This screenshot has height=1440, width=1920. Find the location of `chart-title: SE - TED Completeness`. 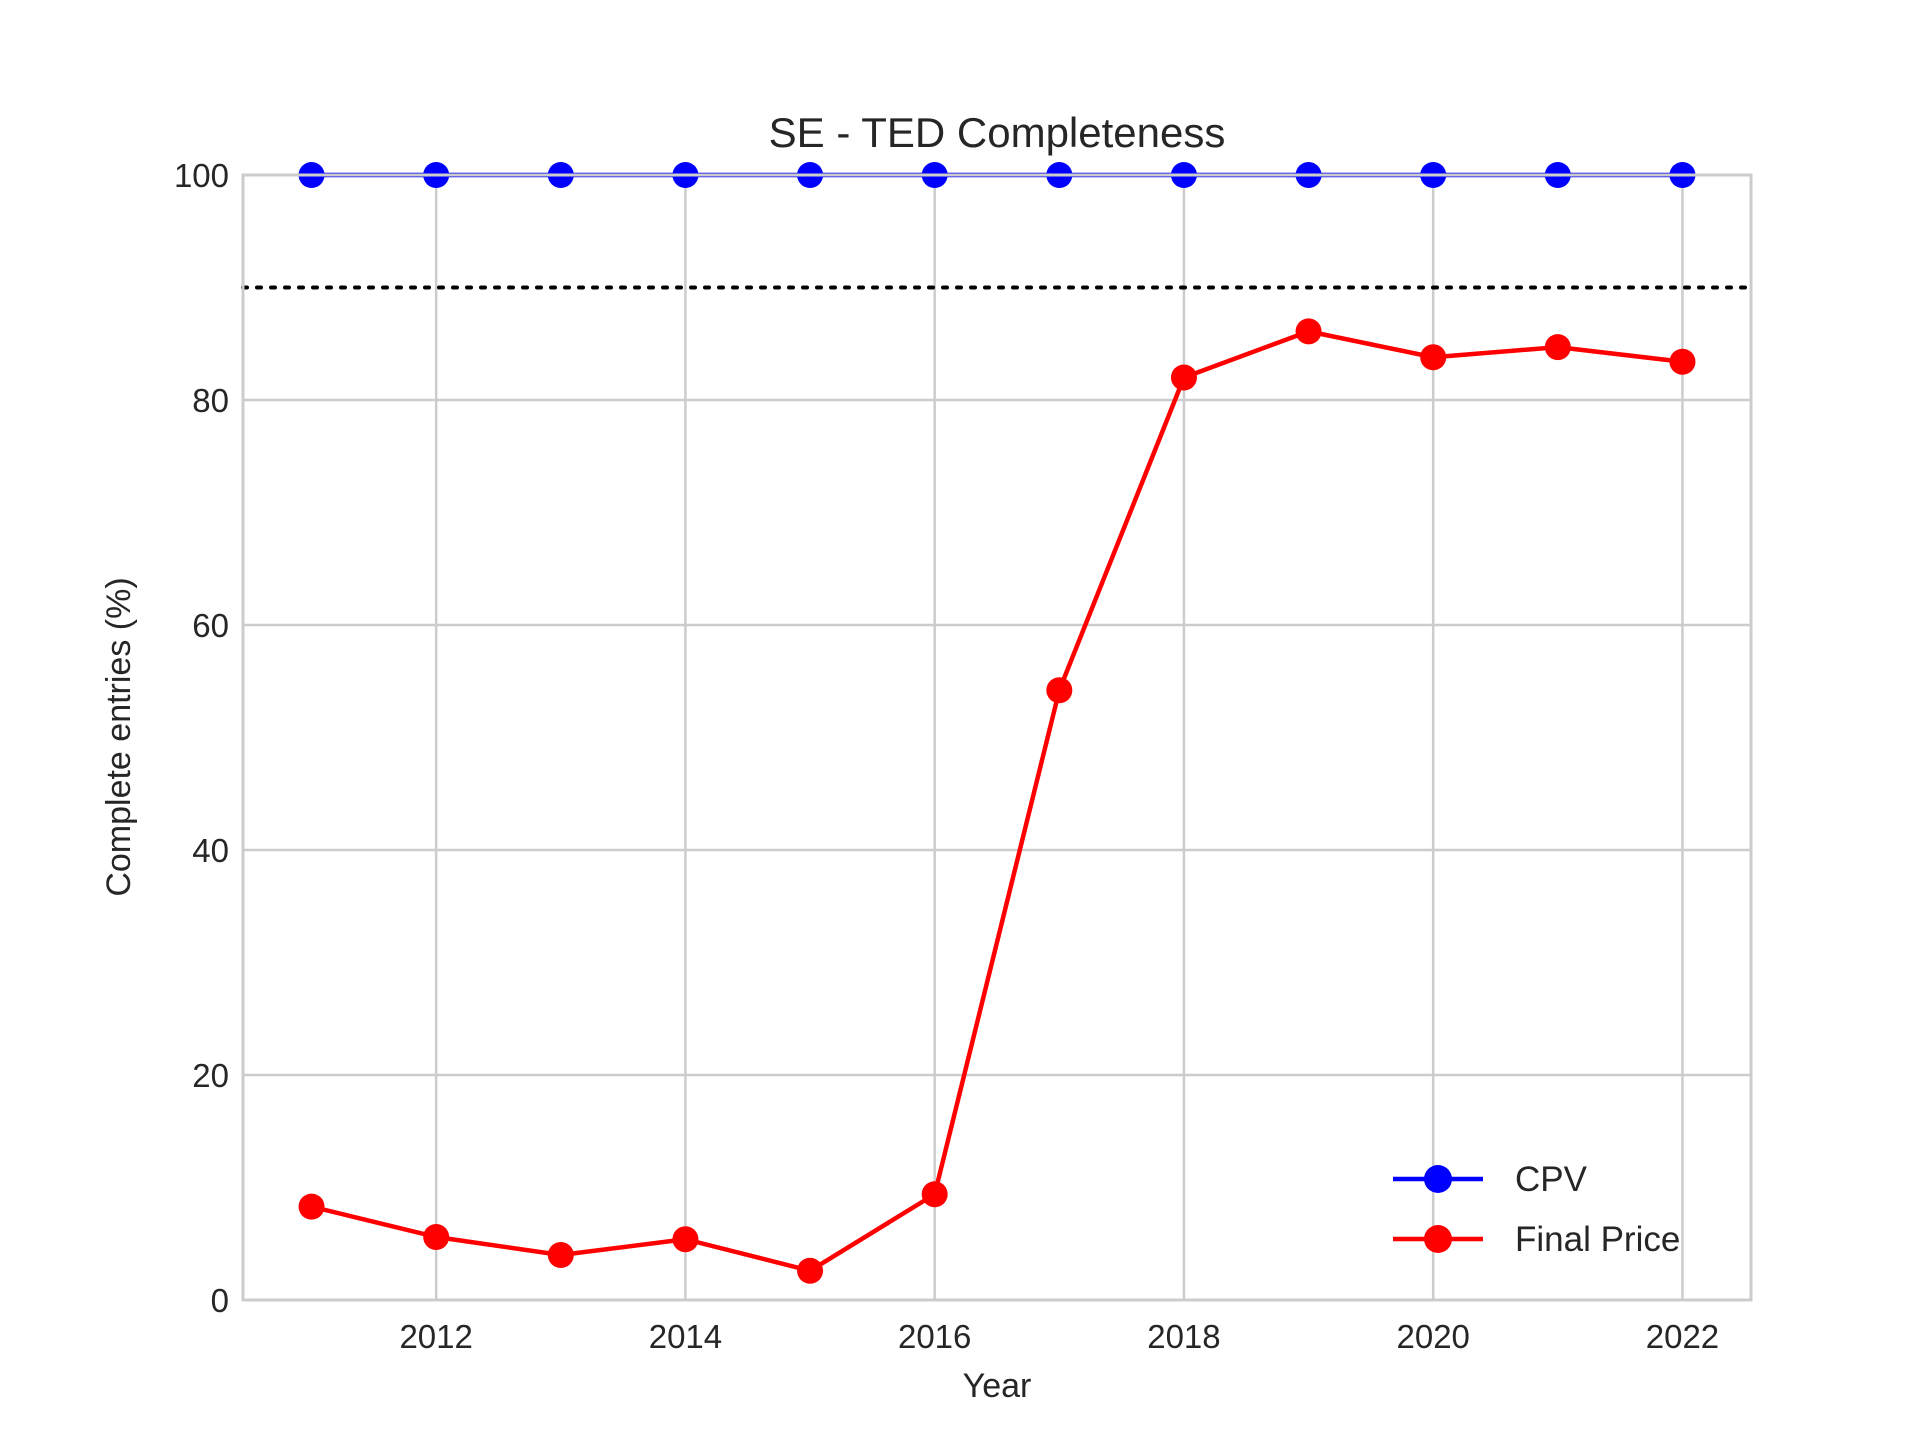

chart-title: SE - TED Completeness is located at coordinates (997, 132).